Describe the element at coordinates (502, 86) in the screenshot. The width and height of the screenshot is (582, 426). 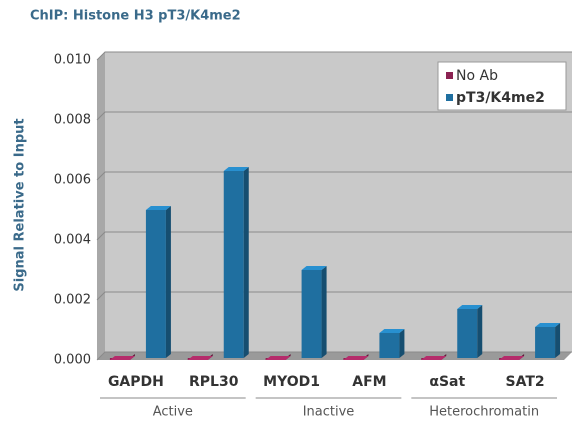
I see `legend-box` at that location.